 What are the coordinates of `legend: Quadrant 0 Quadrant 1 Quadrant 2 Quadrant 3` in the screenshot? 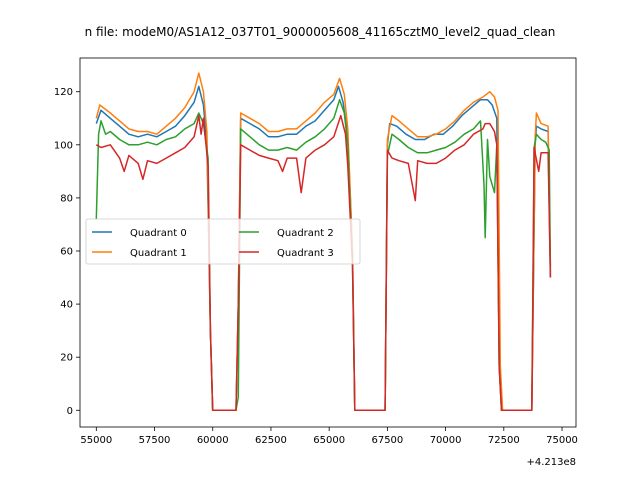 It's located at (223, 241).